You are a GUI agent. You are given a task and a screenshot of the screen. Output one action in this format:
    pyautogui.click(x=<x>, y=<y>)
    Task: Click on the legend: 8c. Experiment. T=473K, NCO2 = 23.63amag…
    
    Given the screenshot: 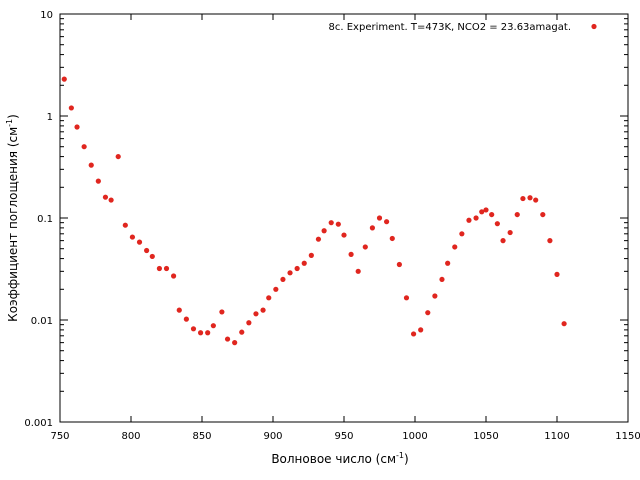 What is the action you would take?
    pyautogui.click(x=463, y=27)
    